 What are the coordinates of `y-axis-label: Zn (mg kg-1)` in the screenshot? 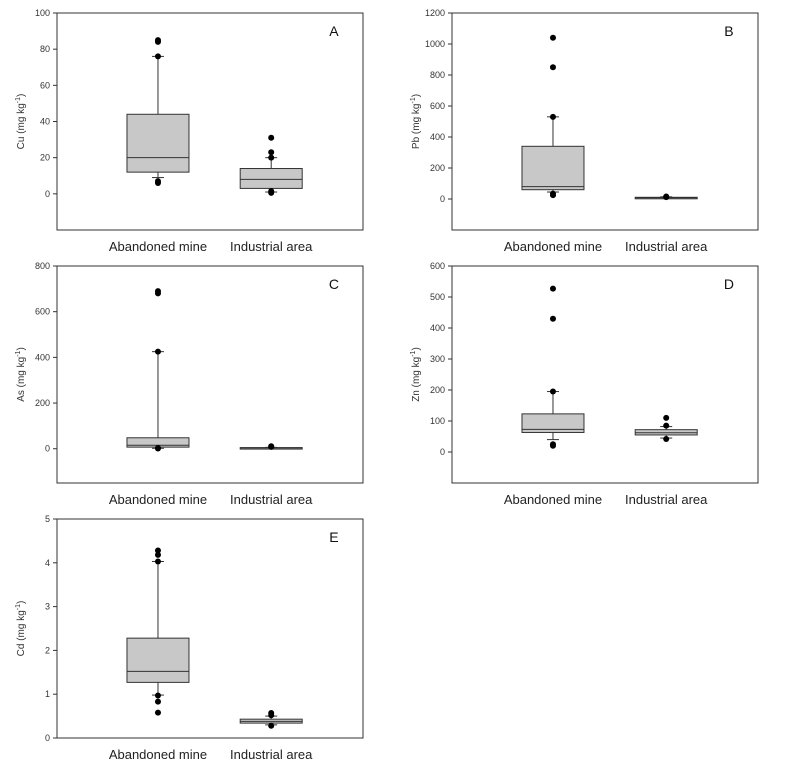 It's located at (416, 374).